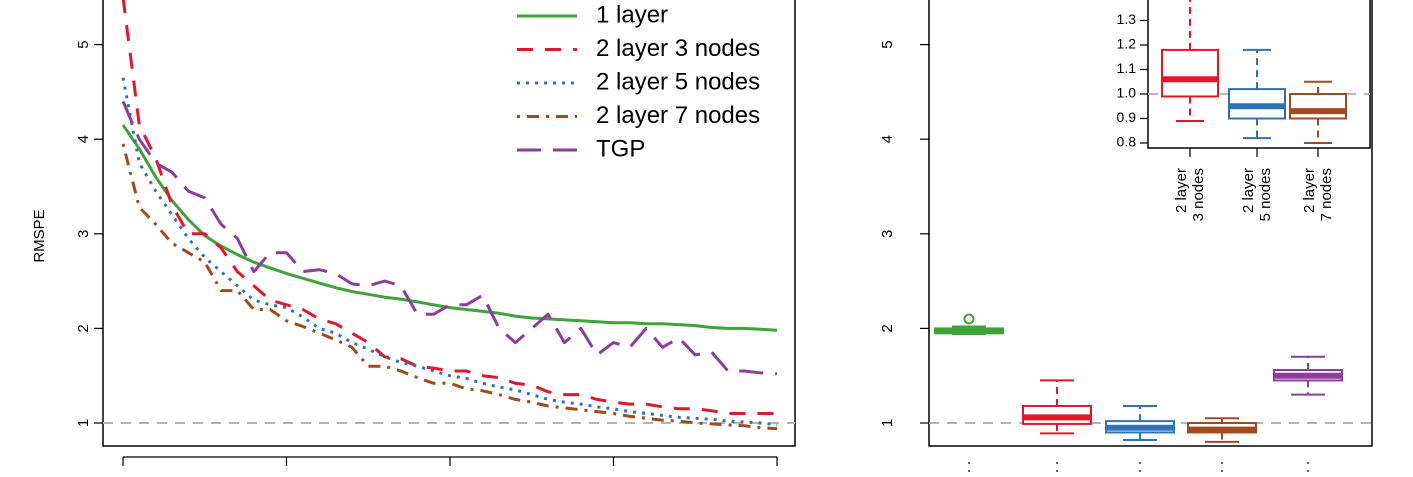 The image size is (1413, 477). What do you see at coordinates (1198, 194) in the screenshot?
I see `inset-x-label-line2: 3 nodes` at bounding box center [1198, 194].